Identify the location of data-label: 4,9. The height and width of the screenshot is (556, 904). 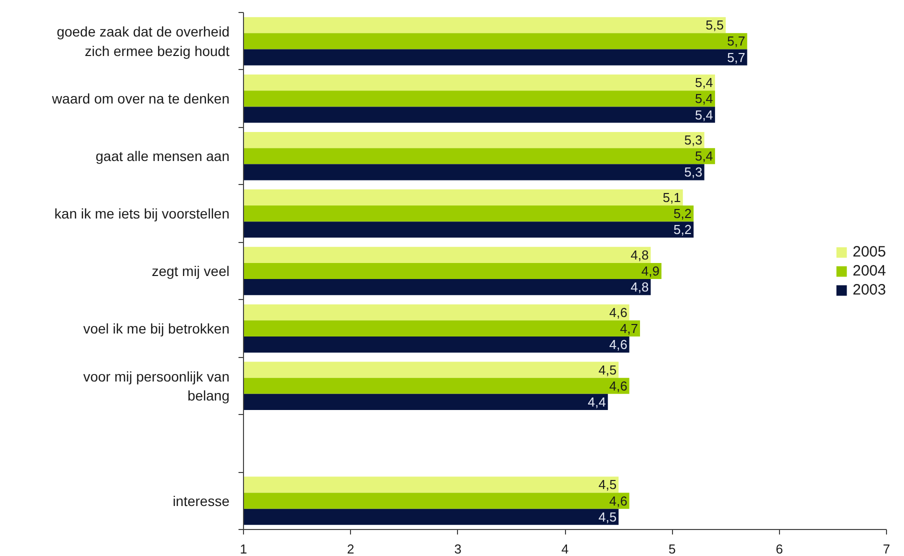
(650, 271).